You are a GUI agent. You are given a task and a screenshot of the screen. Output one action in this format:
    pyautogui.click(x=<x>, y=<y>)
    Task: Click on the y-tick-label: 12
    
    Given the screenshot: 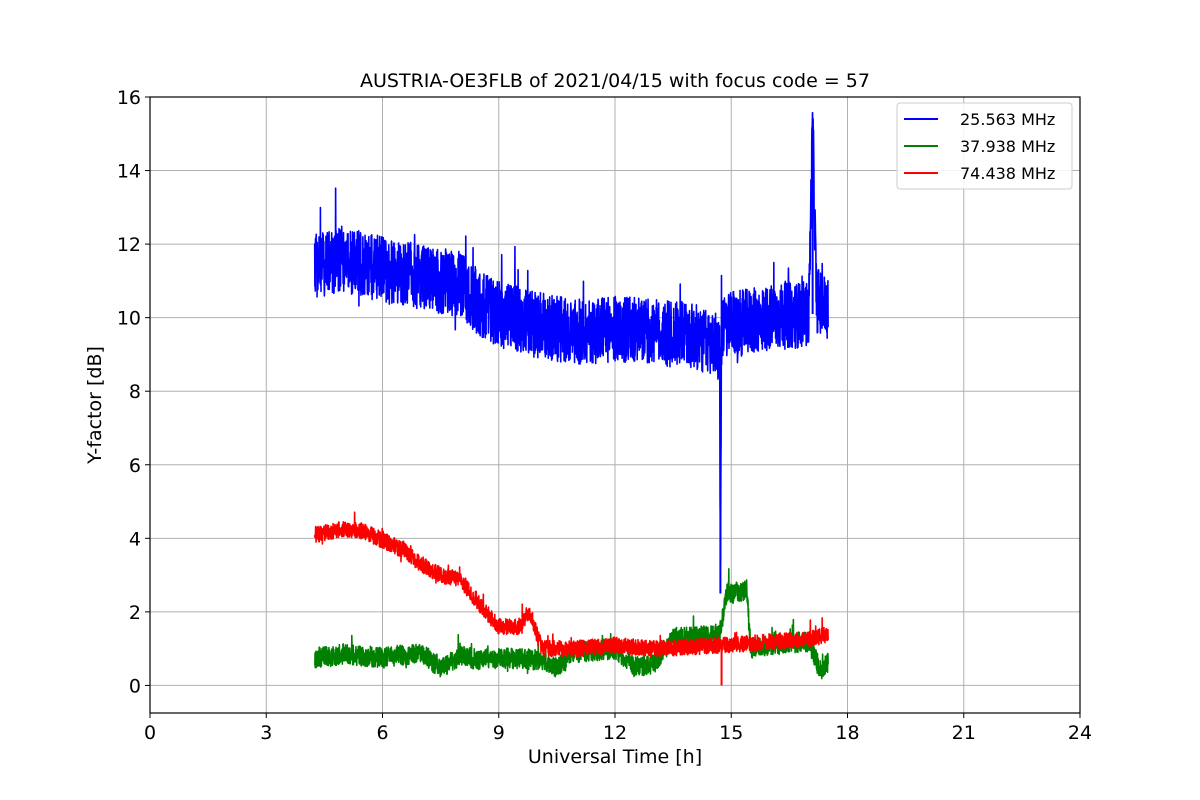 What is the action you would take?
    pyautogui.click(x=129, y=245)
    